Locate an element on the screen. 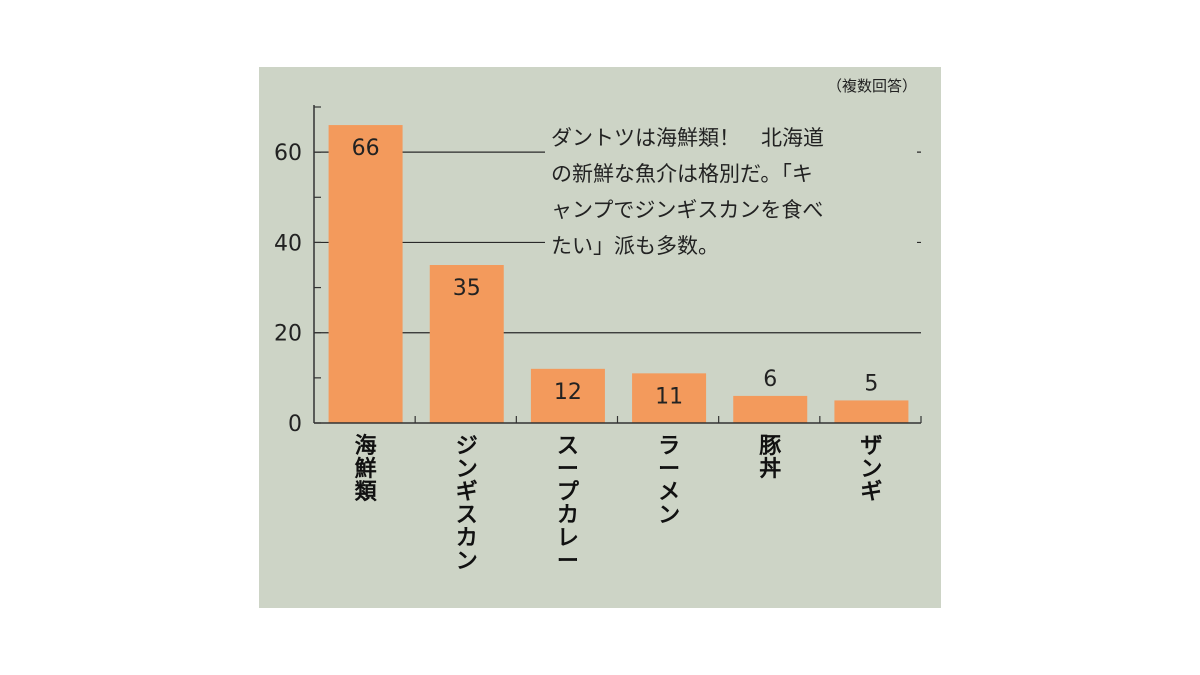 This screenshot has width=1200, height=675. svg-text: プ is located at coordinates (568, 492).